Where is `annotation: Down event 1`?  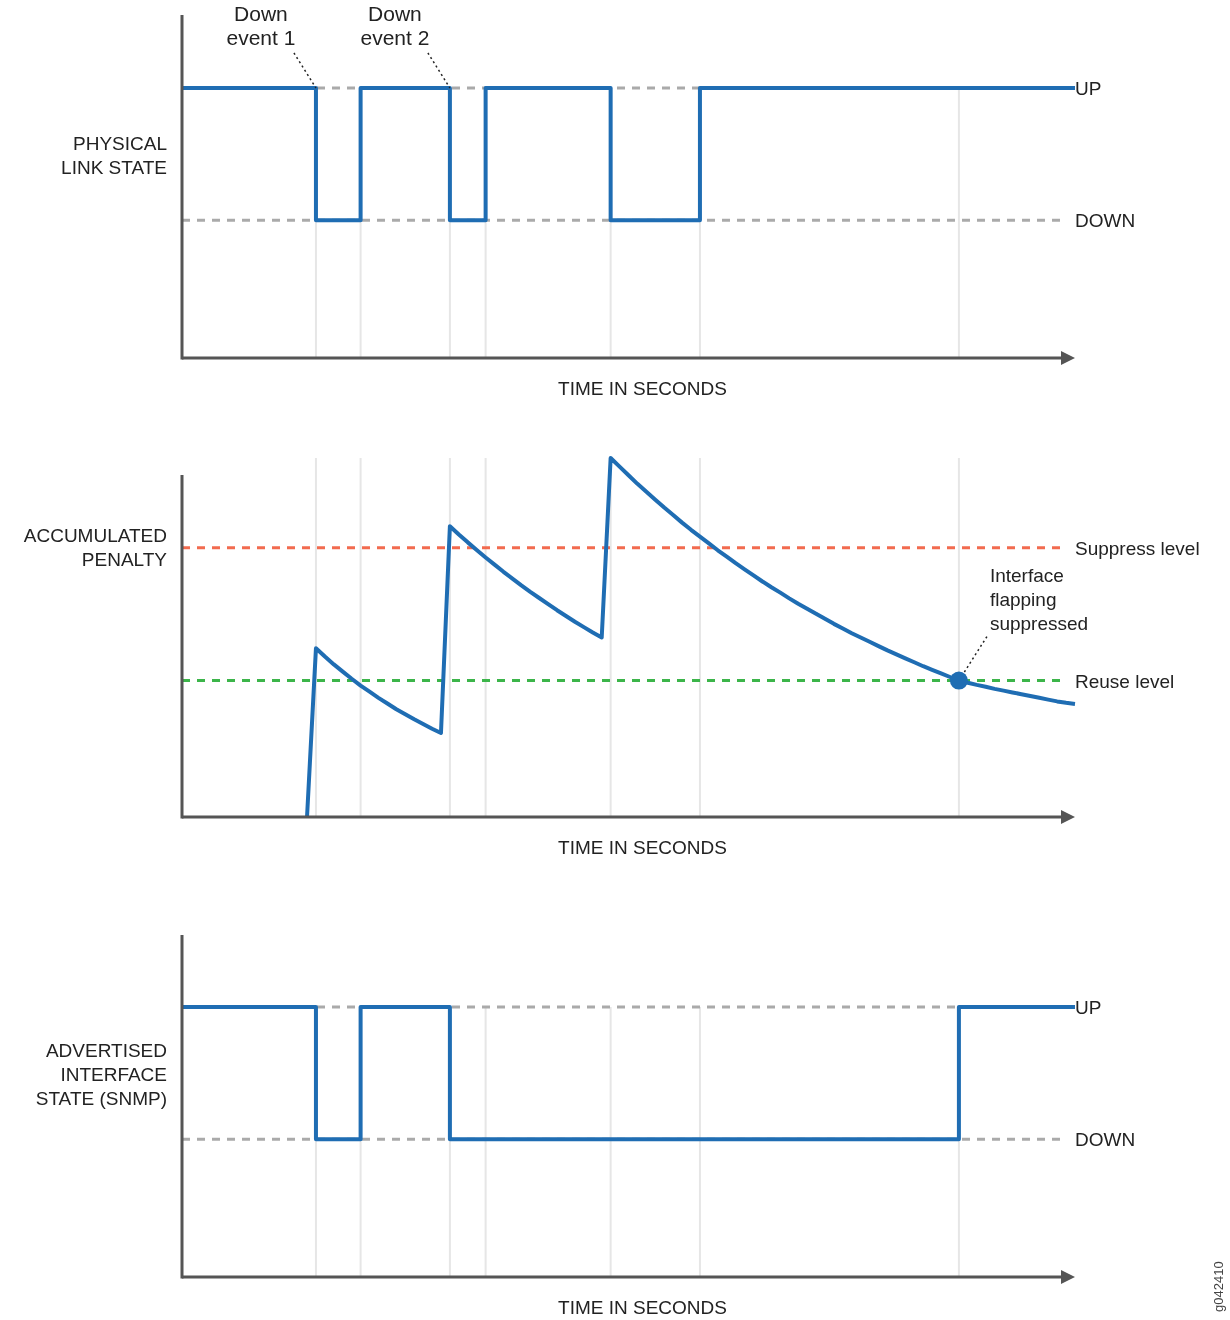
annotation: Down event 1 is located at coordinates (261, 25).